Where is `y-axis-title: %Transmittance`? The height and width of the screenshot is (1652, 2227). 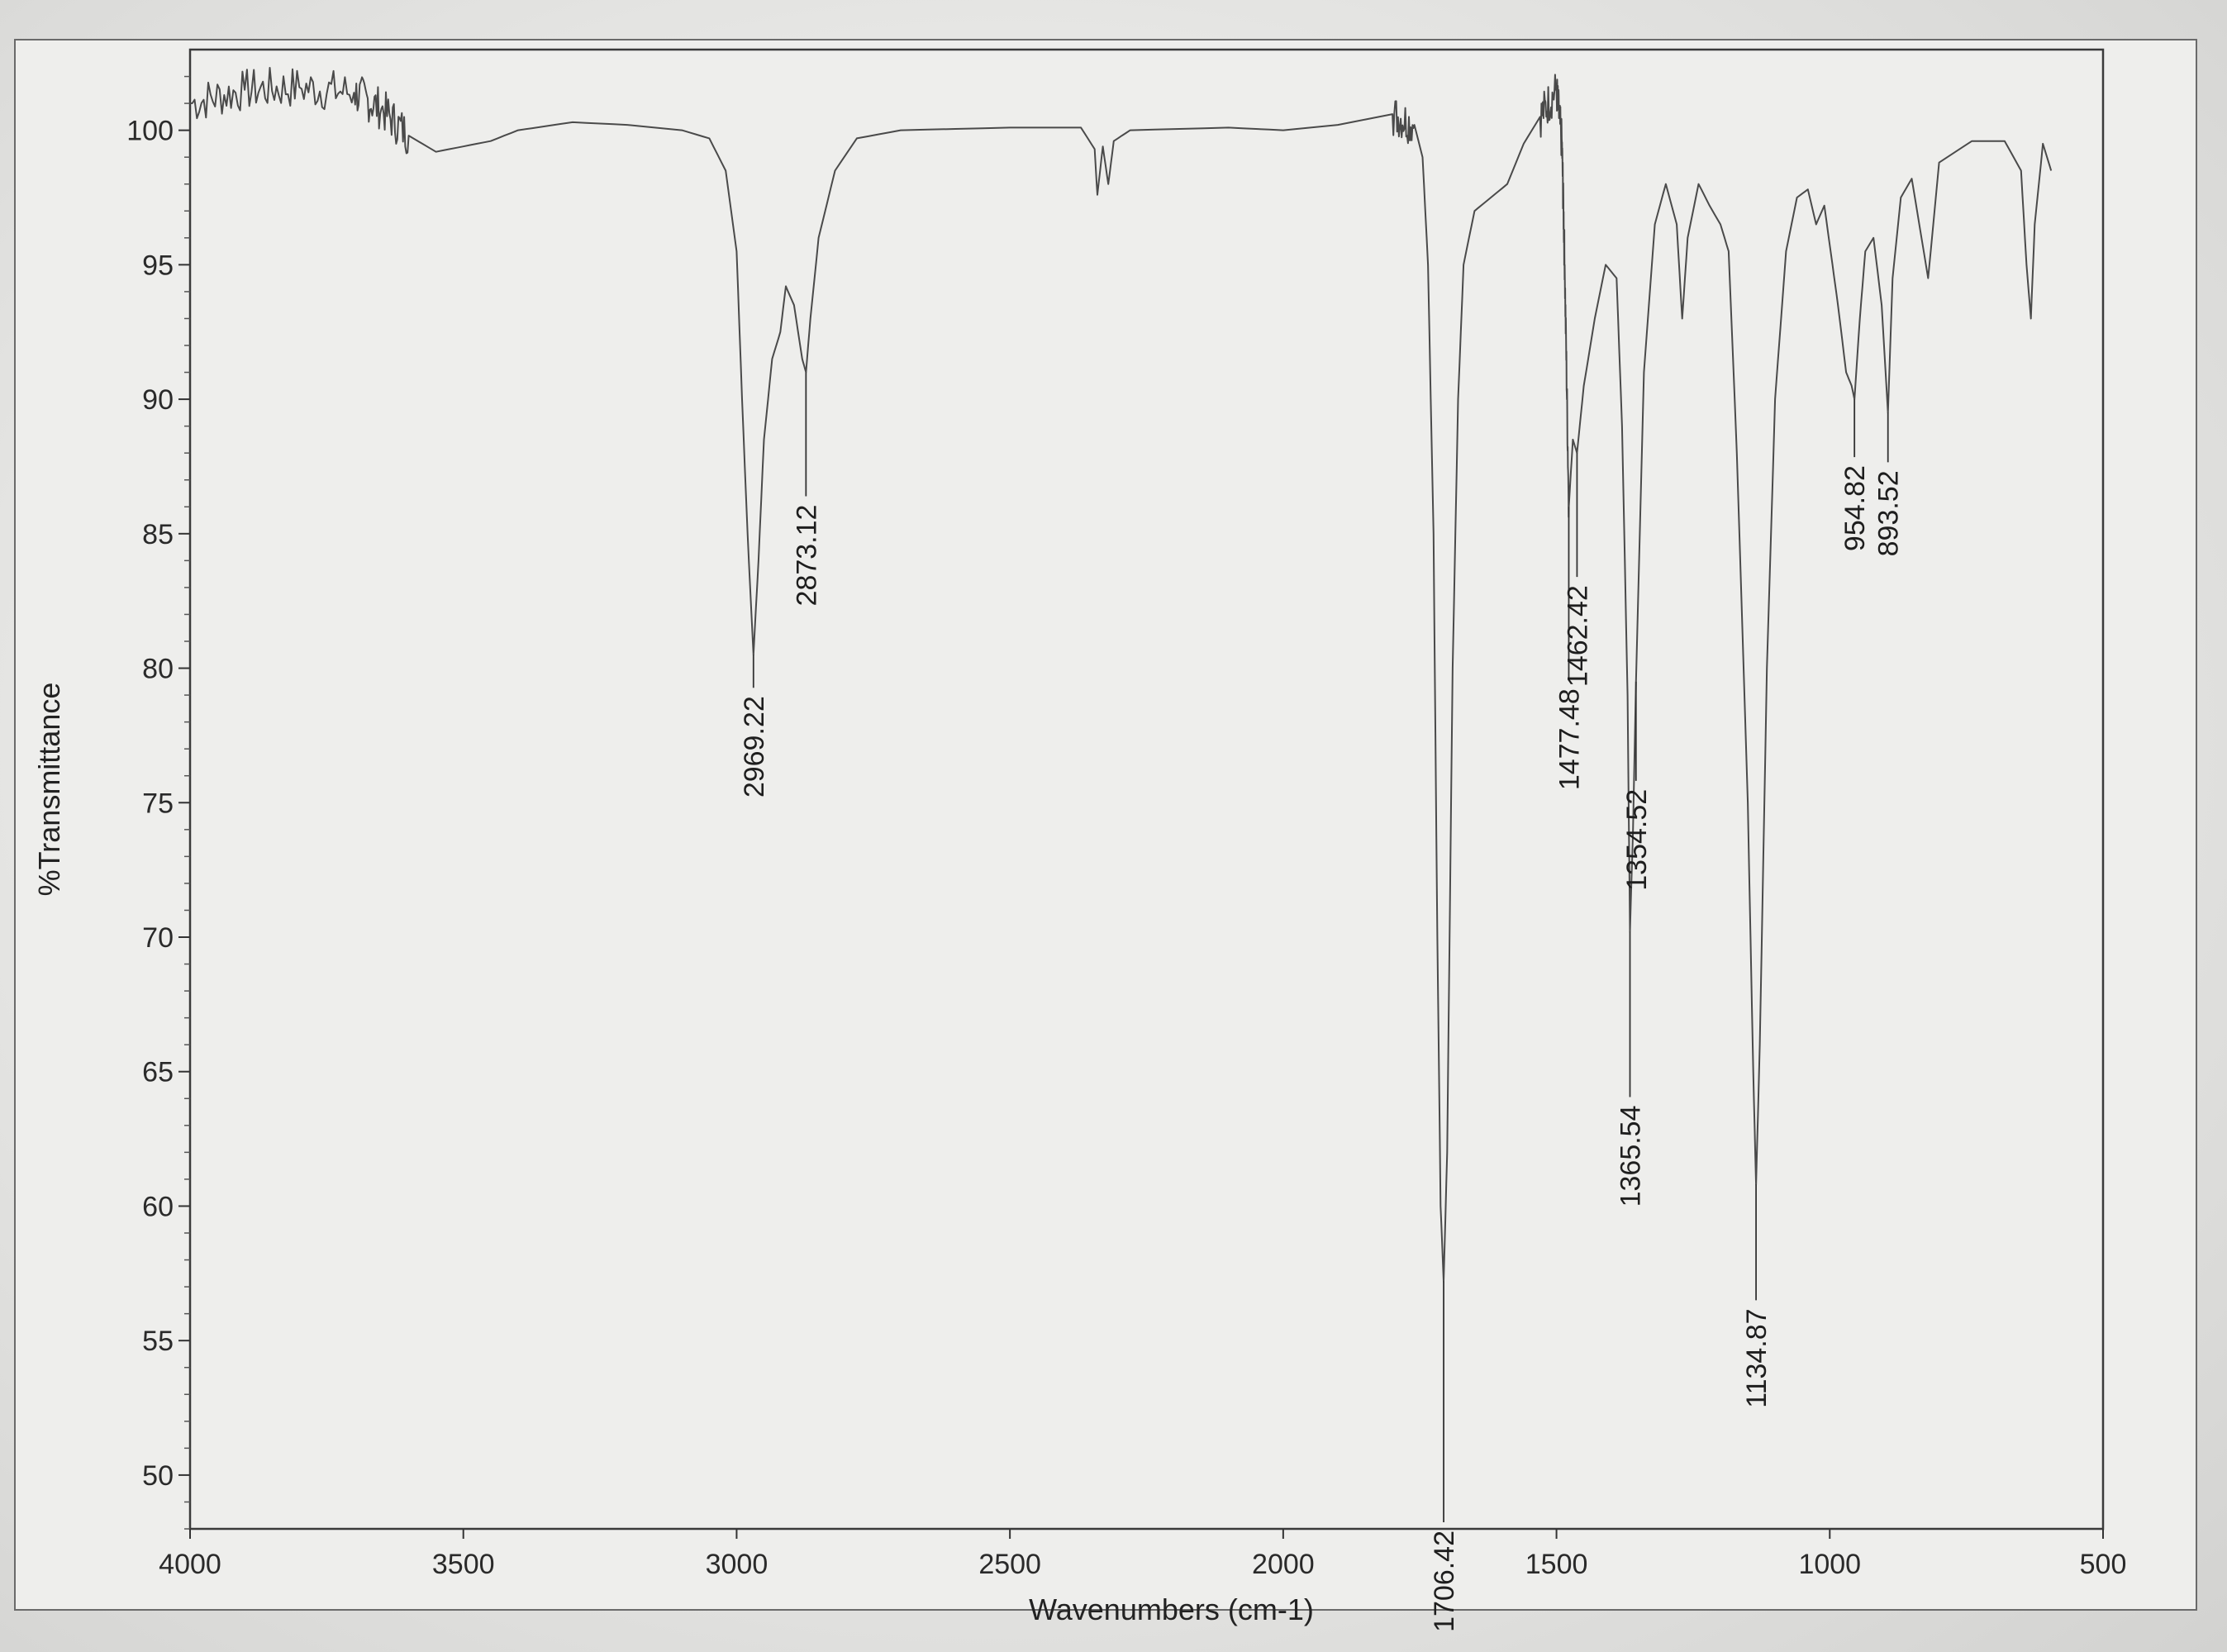
y-axis-title: %Transmittance is located at coordinates (49, 790).